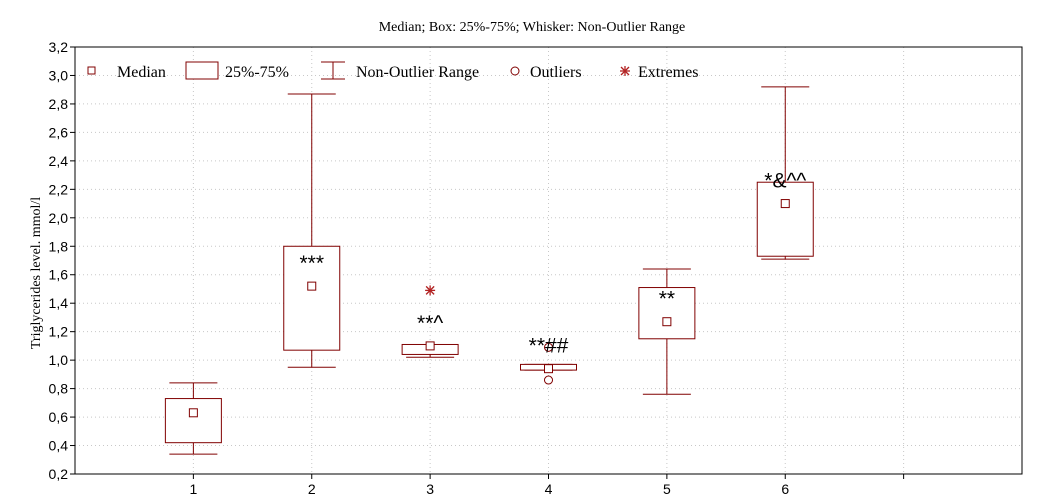  I want to click on legend-extremes-icon, so click(625, 71).